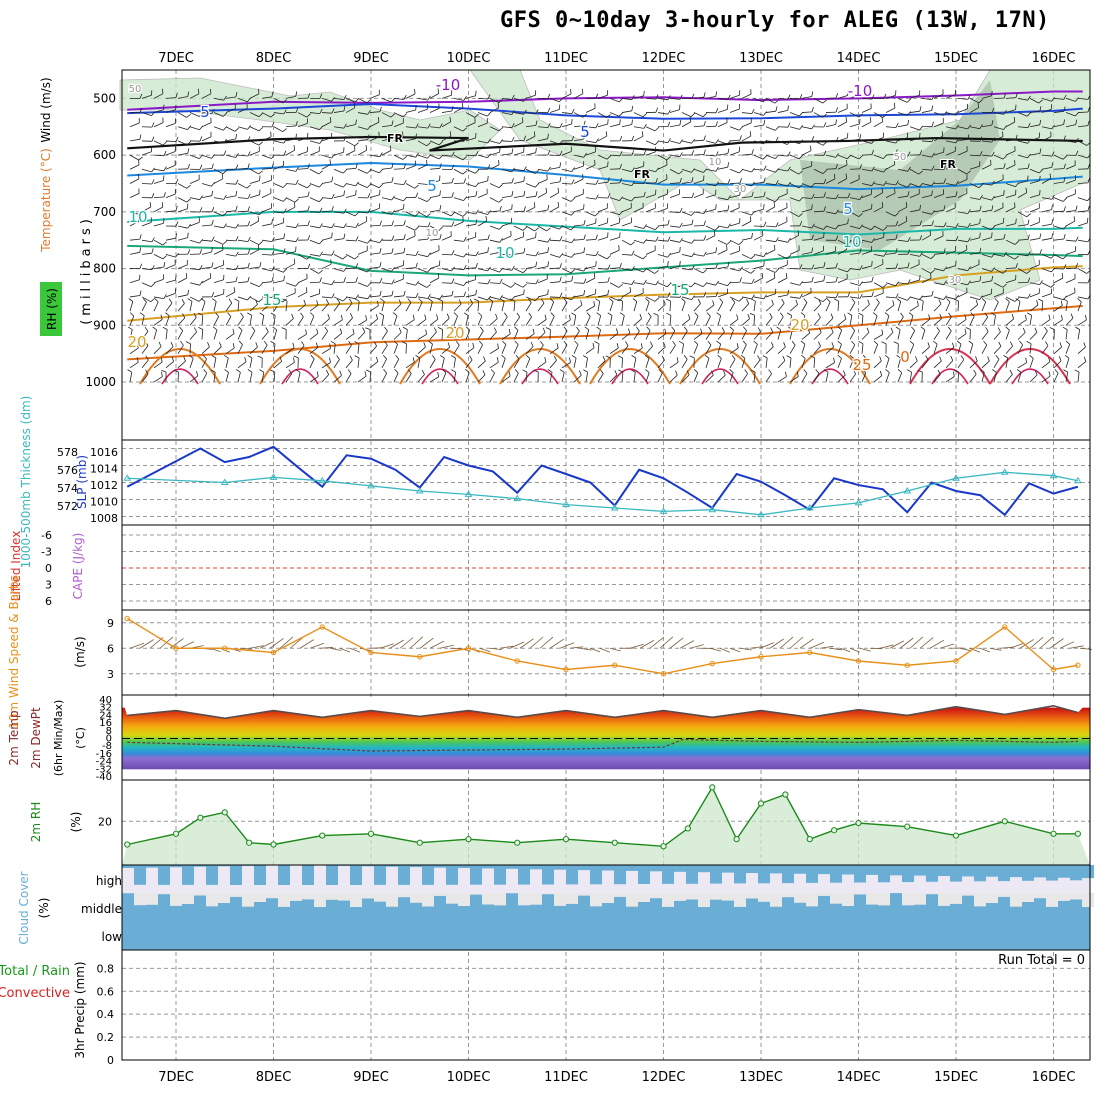 This screenshot has height=1100, width=1100. What do you see at coordinates (948, 164) in the screenshot?
I see `freezing-level-label: FR` at bounding box center [948, 164].